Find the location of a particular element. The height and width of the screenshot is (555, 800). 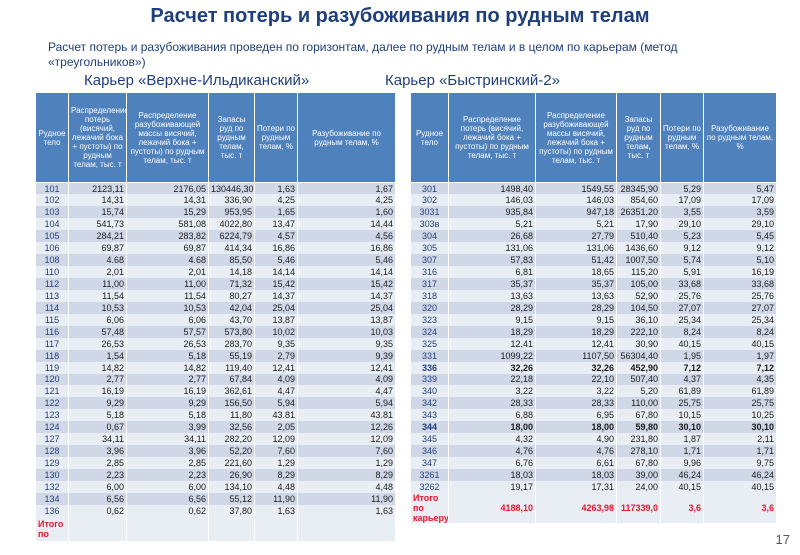

total-value-cell is located at coordinates (97, 528).